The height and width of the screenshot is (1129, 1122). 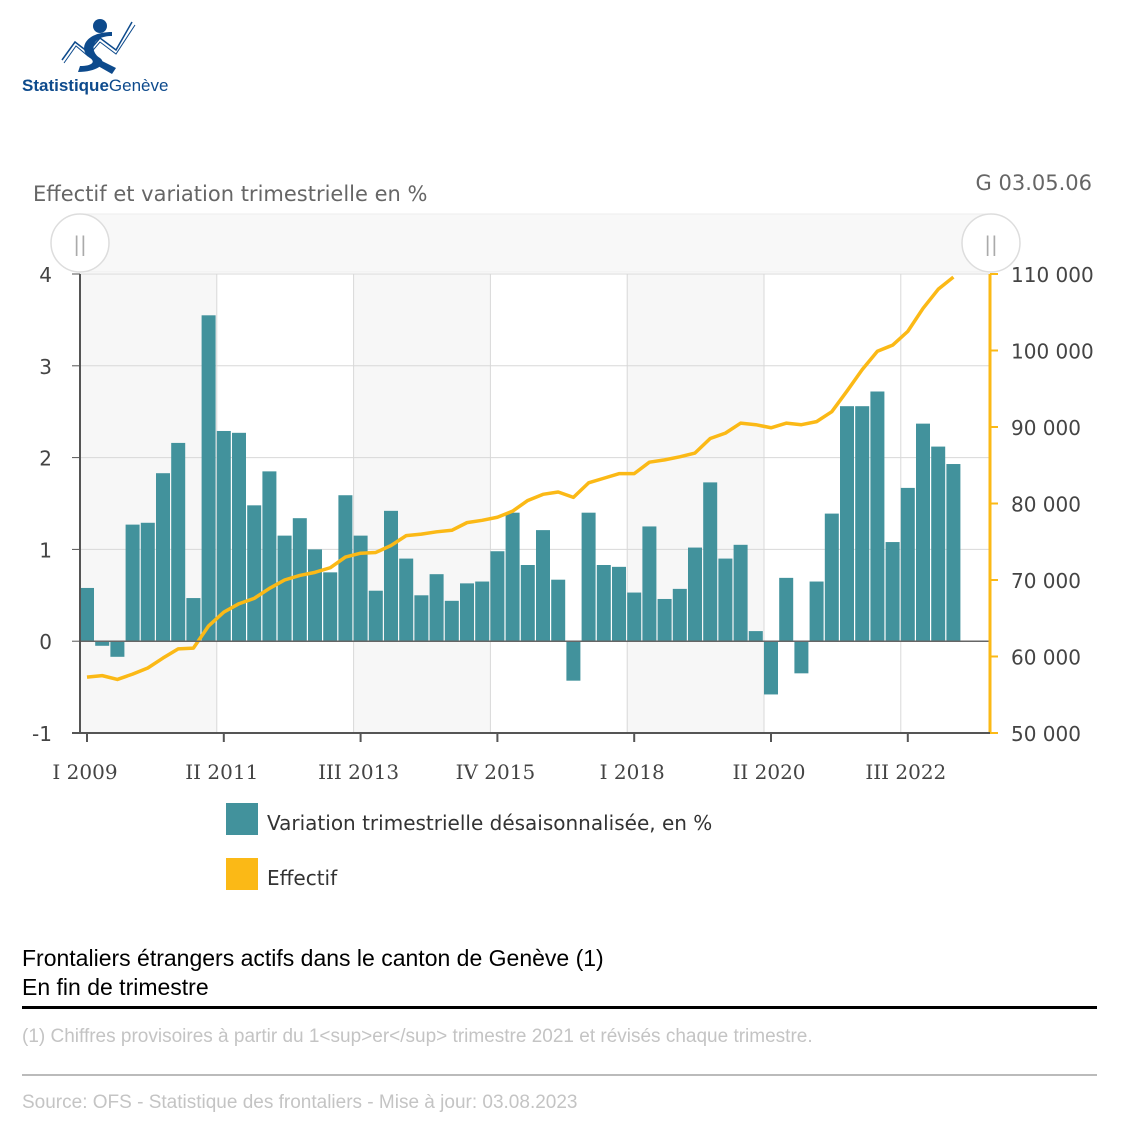 What do you see at coordinates (1034, 183) in the screenshot?
I see `chart-code: G 03.05.06` at bounding box center [1034, 183].